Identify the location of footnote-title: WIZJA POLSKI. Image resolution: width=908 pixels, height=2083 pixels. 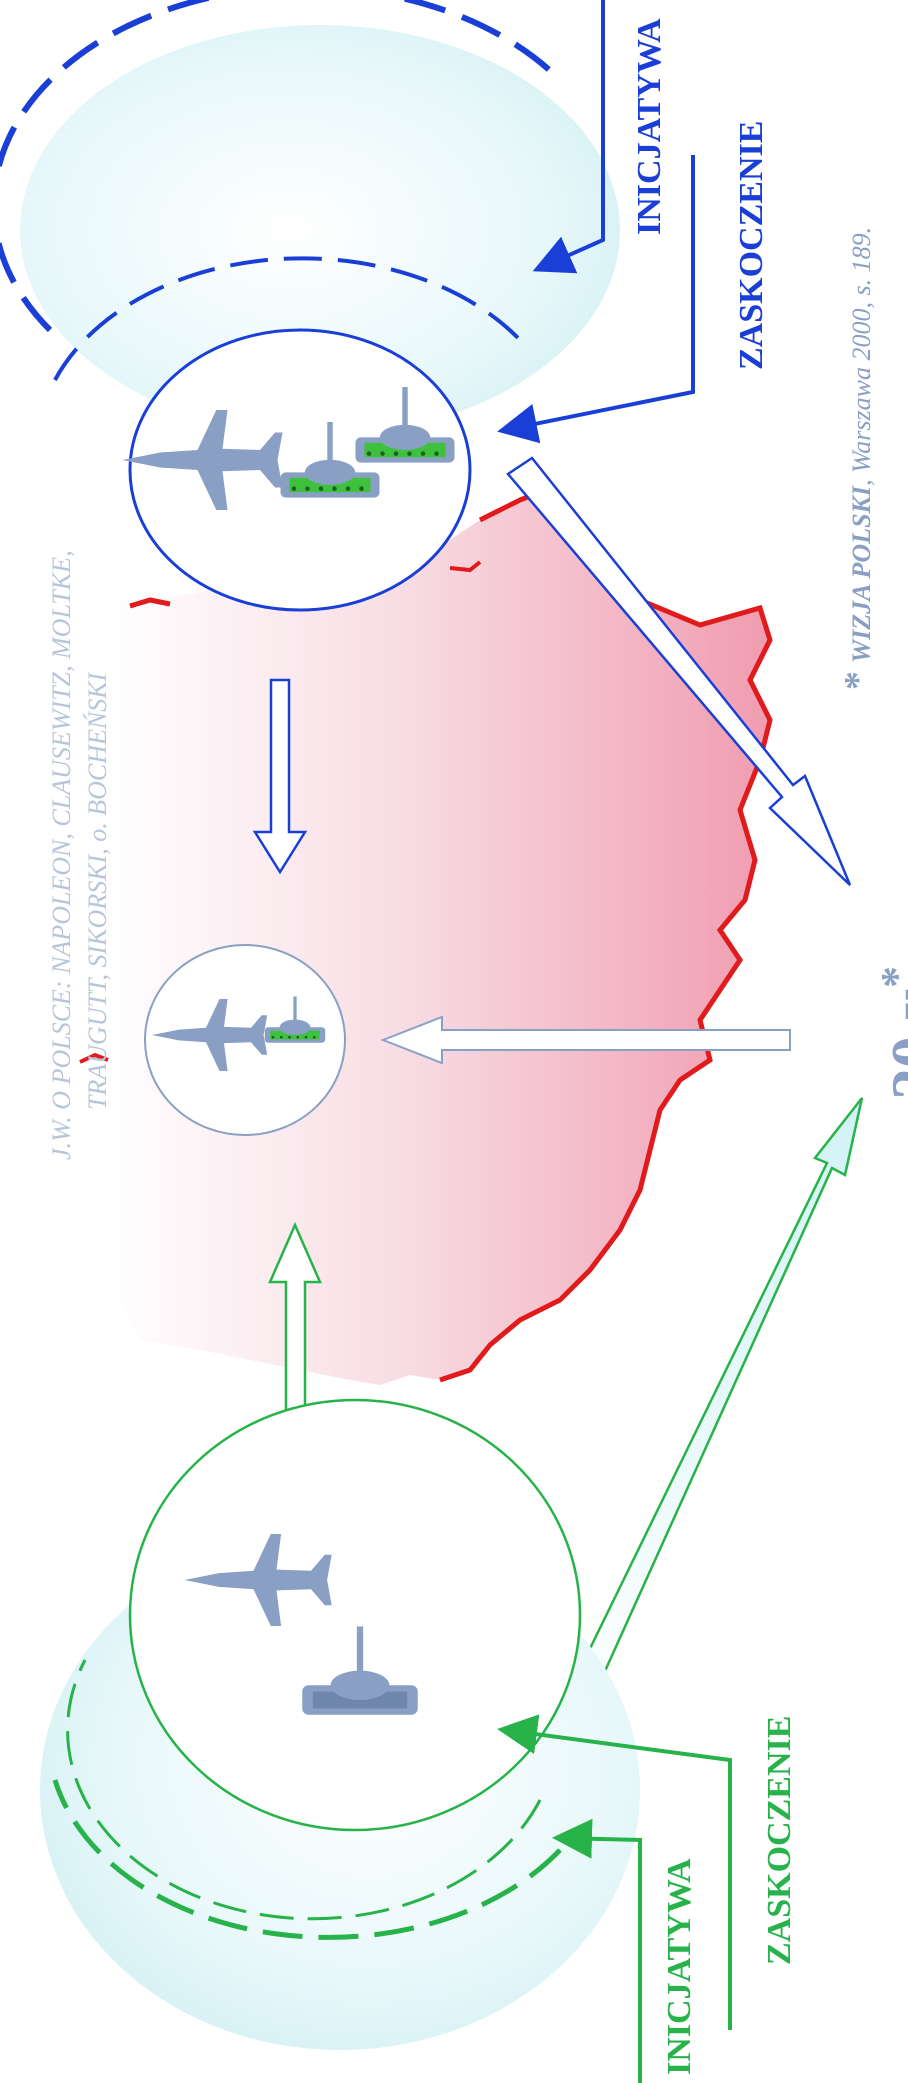
(861, 574).